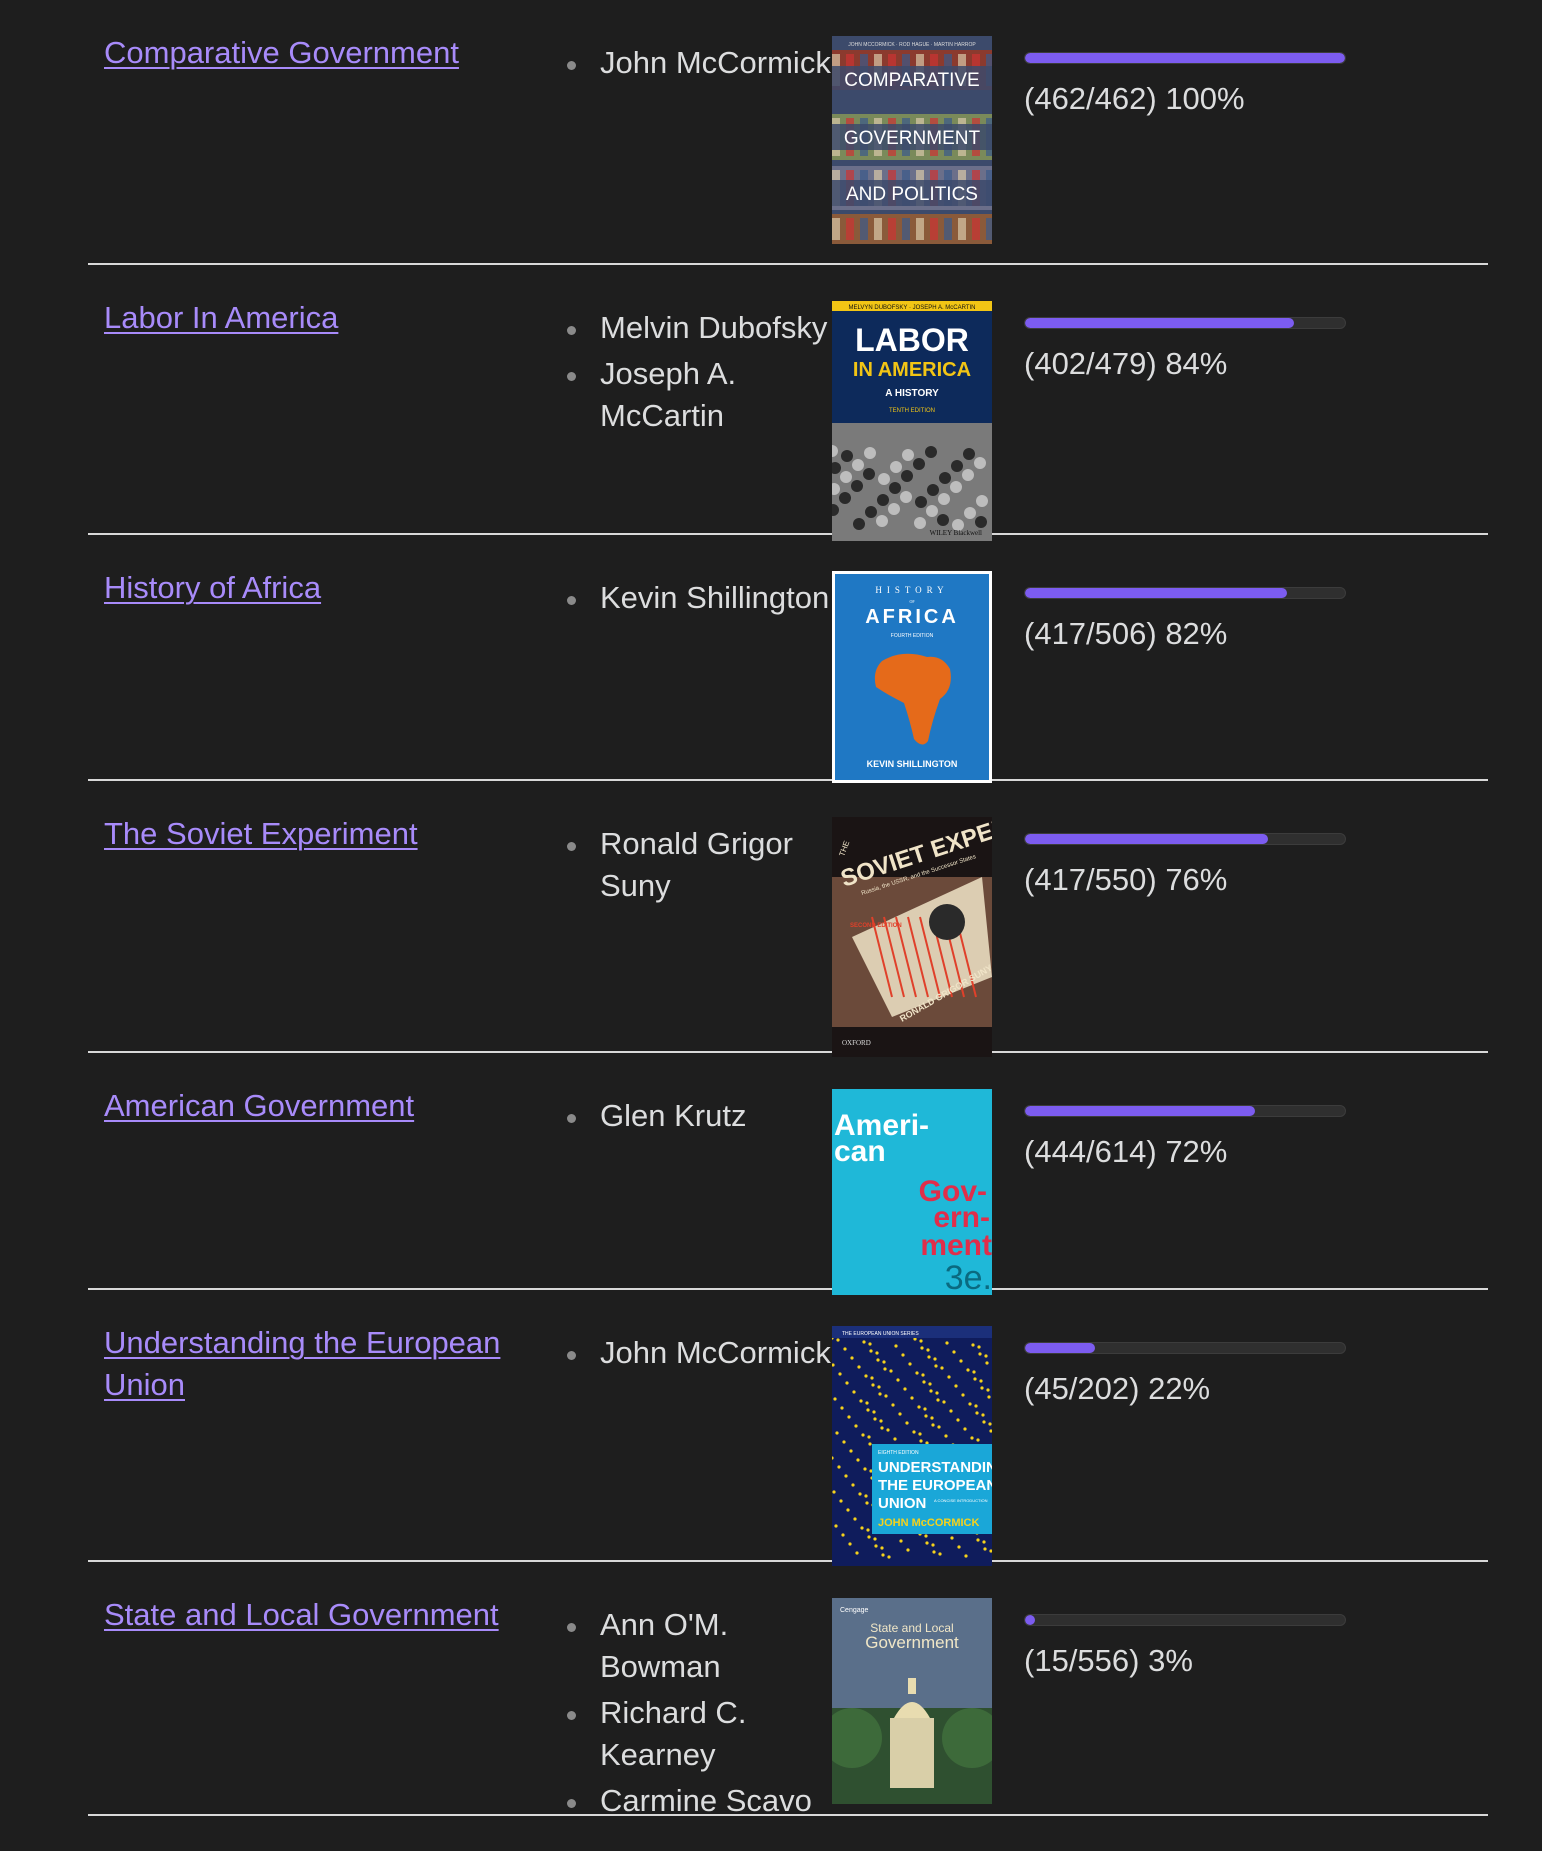 The image size is (1542, 1851). I want to click on cover-title-line: GOVERNMENT, so click(912, 138).